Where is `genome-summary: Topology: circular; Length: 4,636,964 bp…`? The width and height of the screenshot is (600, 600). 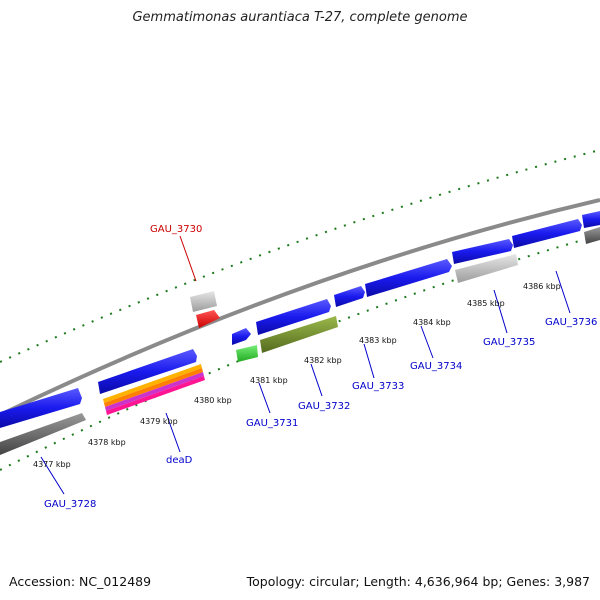 genome-summary: Topology: circular; Length: 4,636,964 bp… is located at coordinates (418, 581).